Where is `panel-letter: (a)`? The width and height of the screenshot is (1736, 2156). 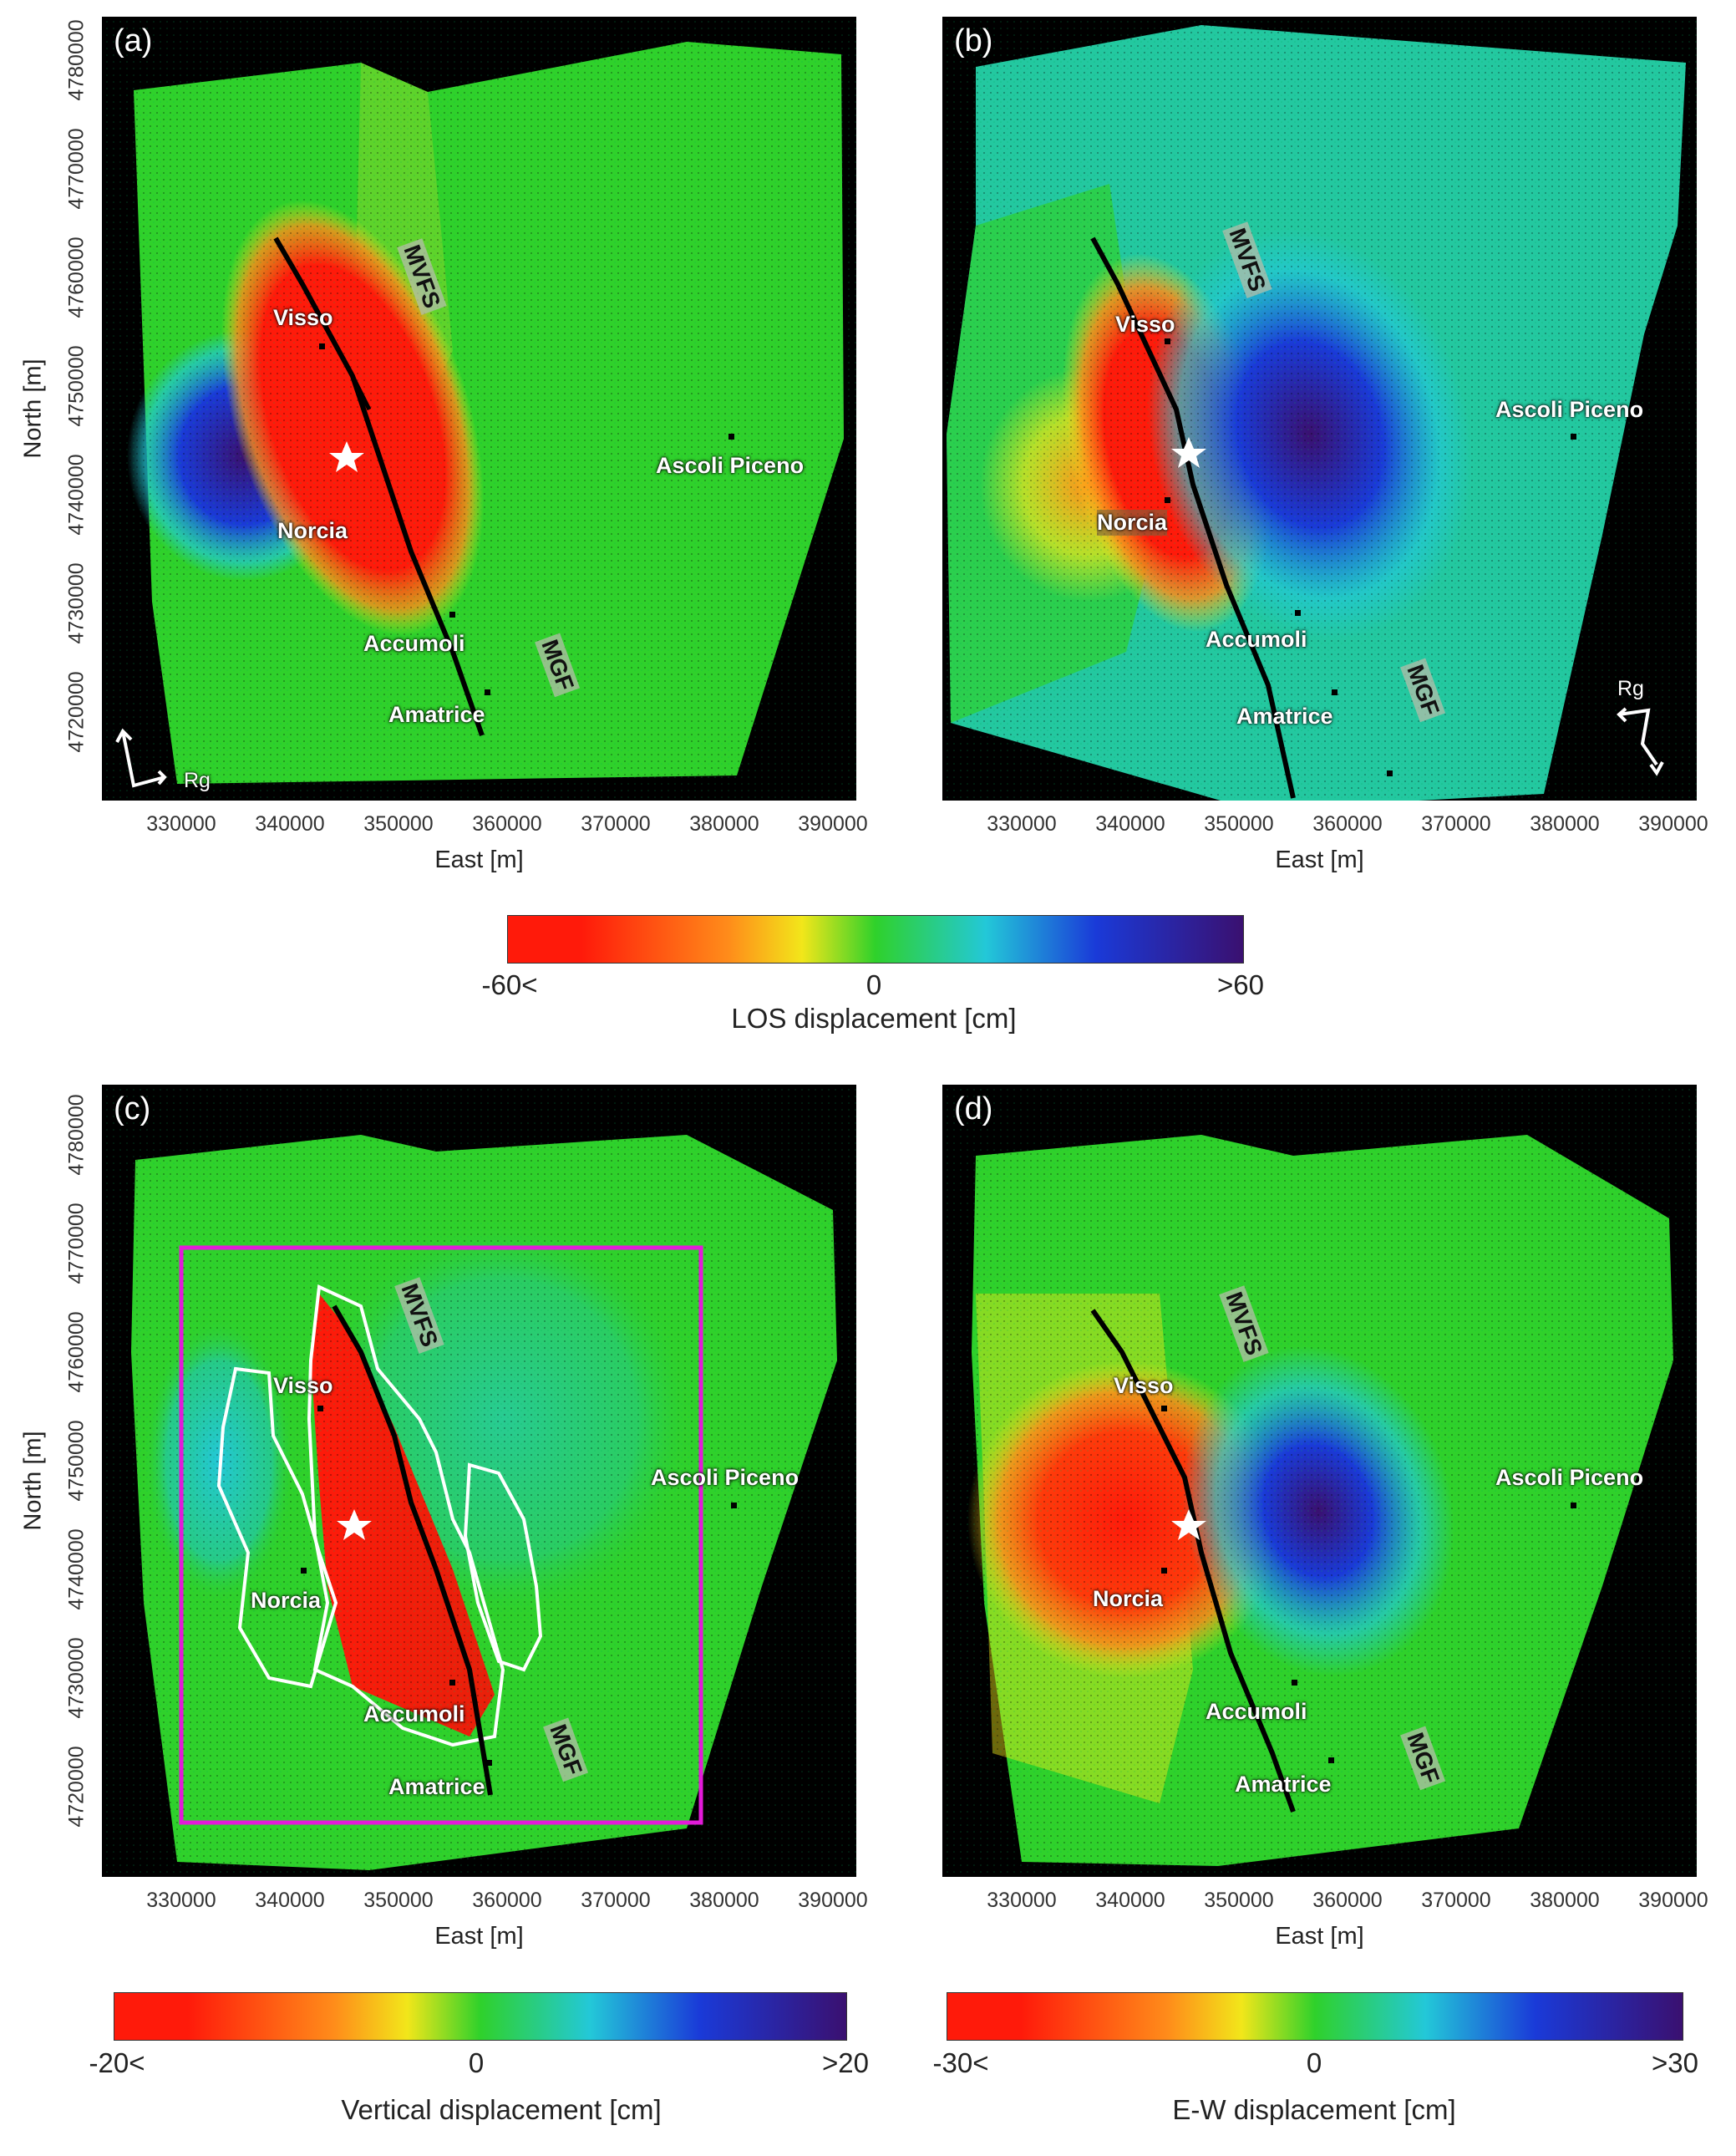
panel-letter: (a) is located at coordinates (133, 40).